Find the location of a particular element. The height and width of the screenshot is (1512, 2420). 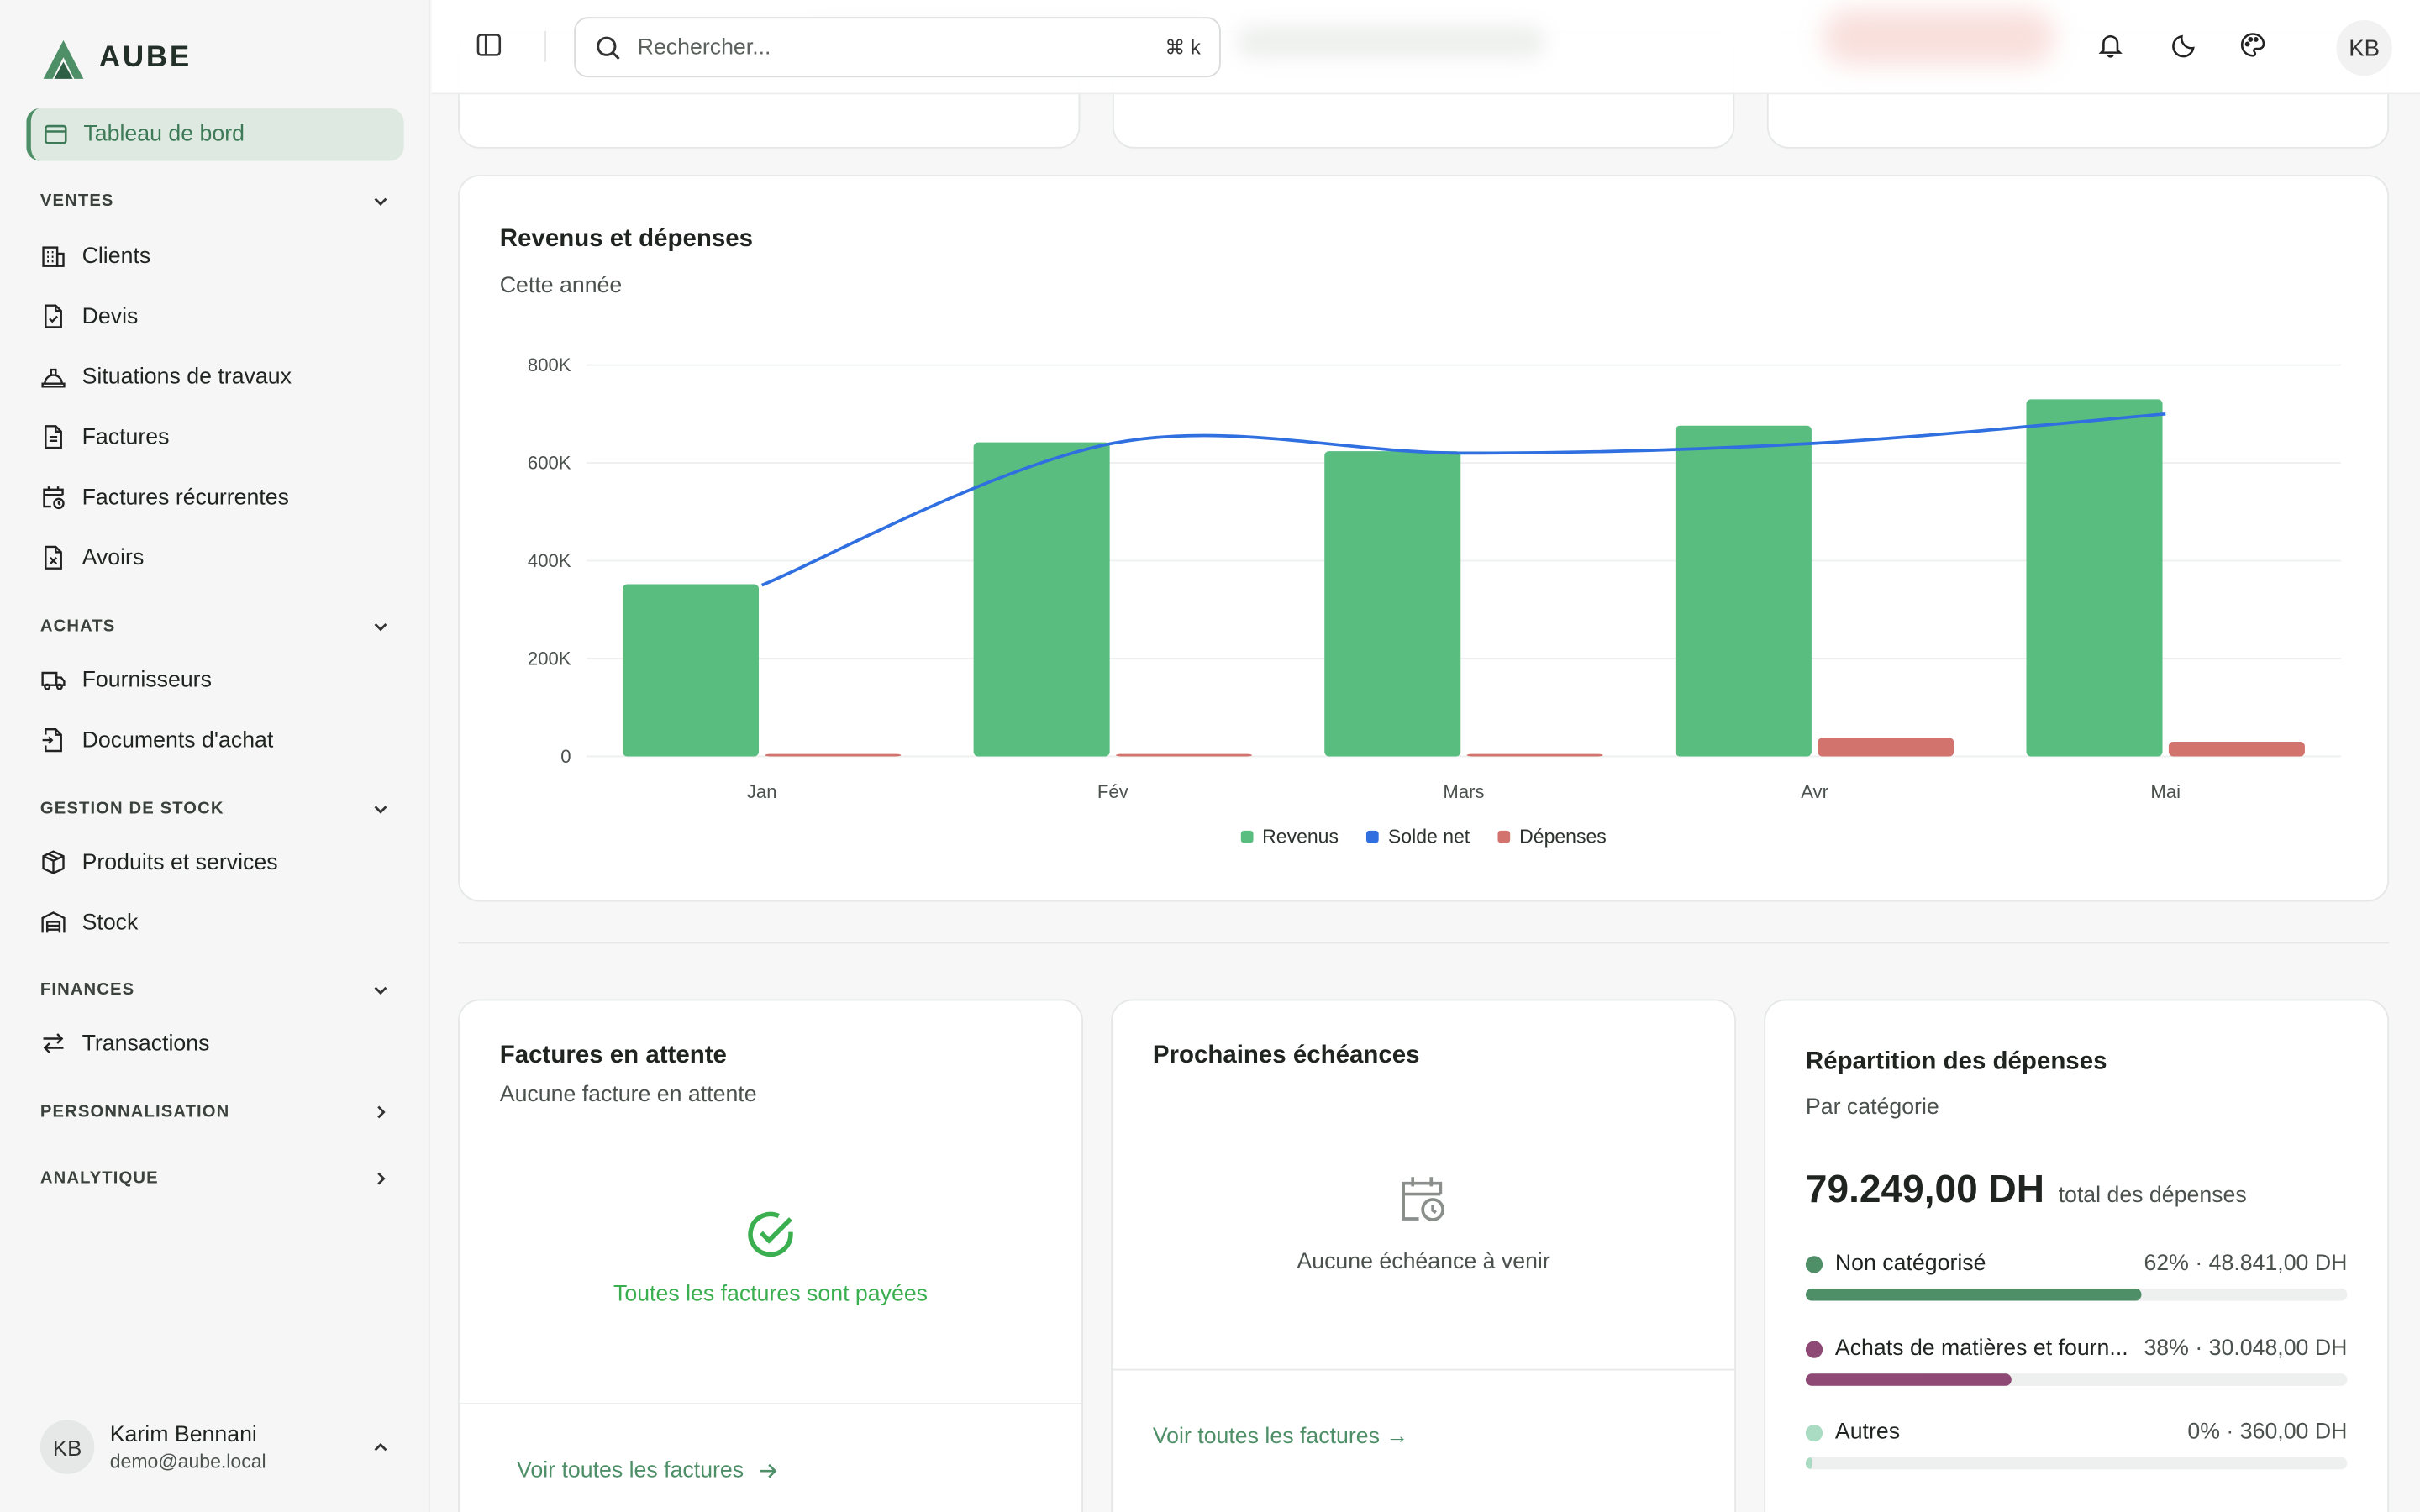

y-tick-label: 0 is located at coordinates (566, 756).